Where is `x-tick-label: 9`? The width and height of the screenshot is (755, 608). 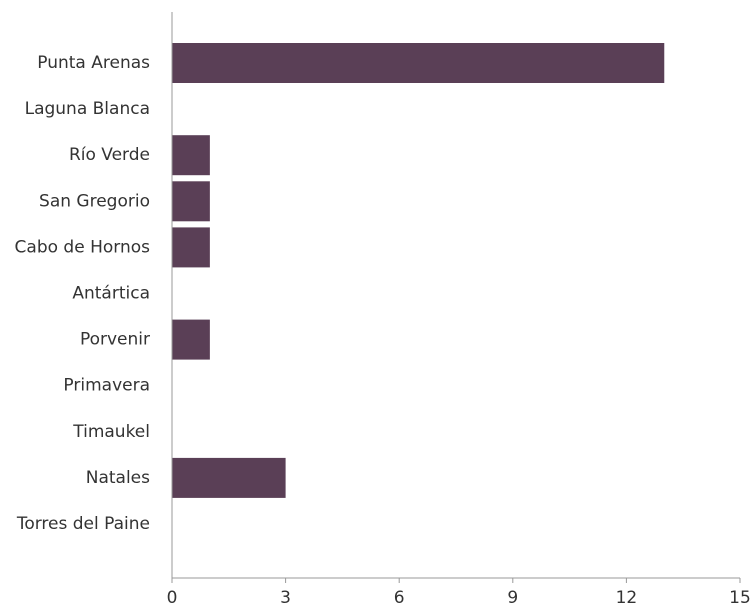
x-tick-label: 9 is located at coordinates (512, 598).